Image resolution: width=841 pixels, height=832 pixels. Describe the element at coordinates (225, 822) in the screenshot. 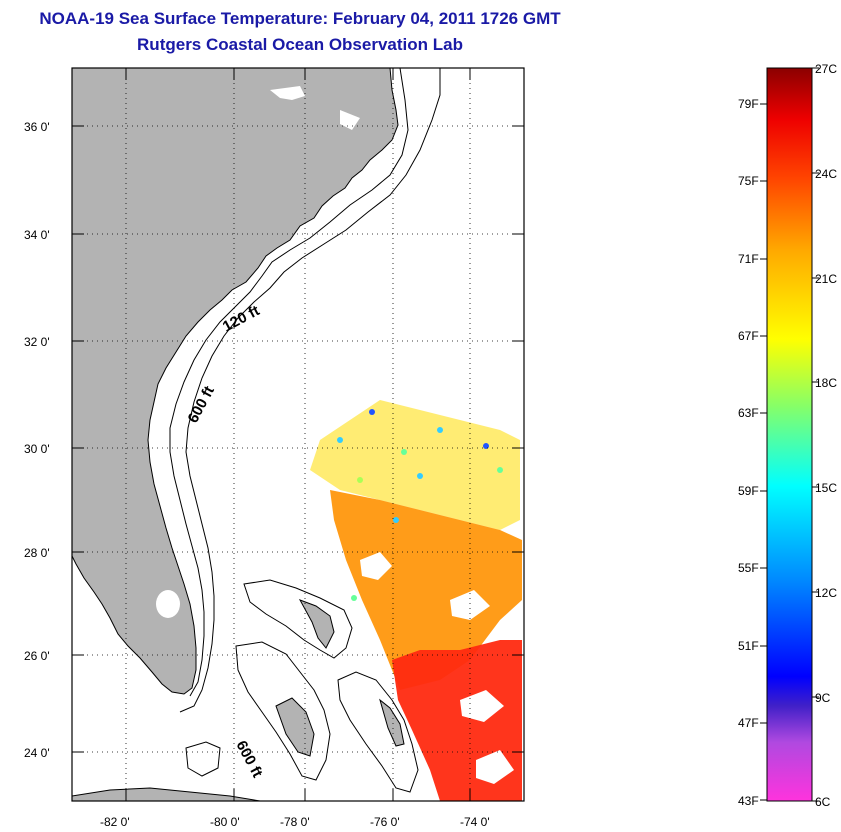

I see `lon-tick-label: -80 0'` at that location.